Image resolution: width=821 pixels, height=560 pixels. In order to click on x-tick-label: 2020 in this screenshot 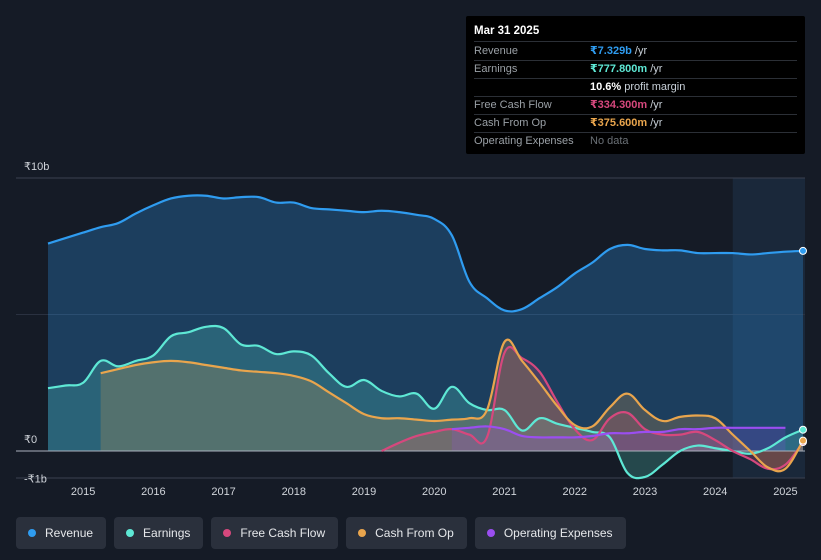, I will do `click(434, 492)`.